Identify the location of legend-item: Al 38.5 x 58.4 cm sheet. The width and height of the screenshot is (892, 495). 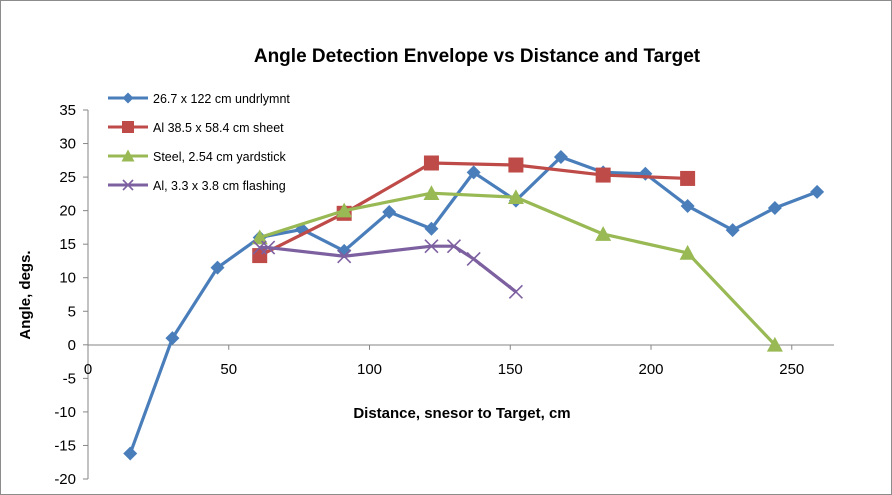
(196, 128).